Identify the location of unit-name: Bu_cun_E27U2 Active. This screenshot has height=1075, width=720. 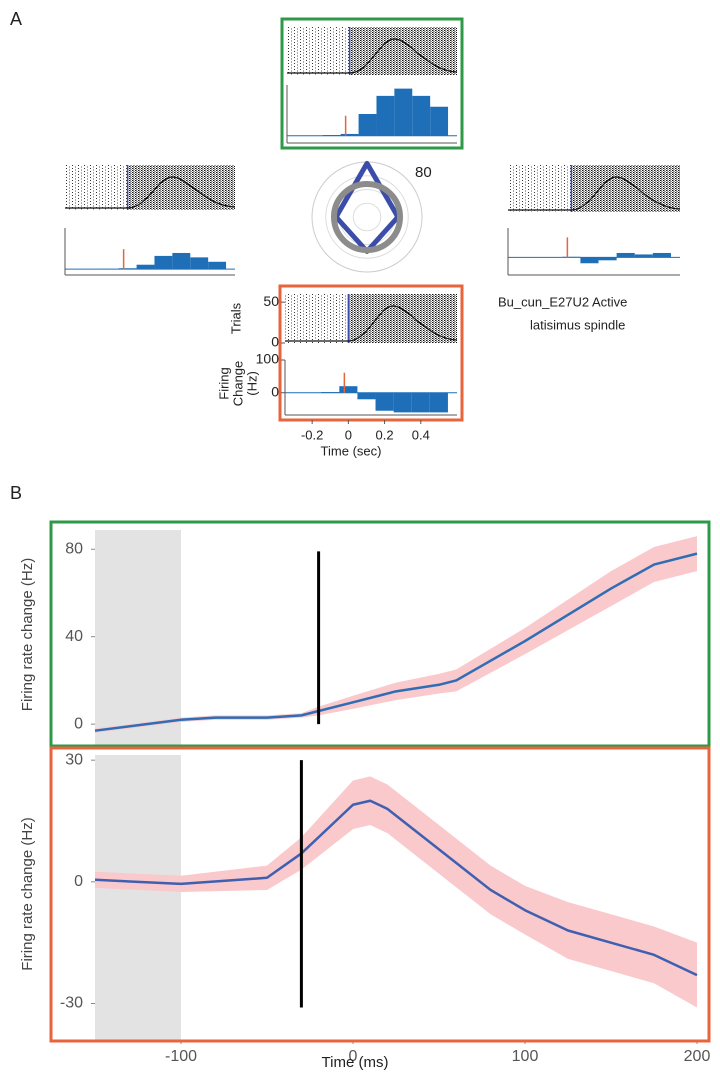
(562, 301).